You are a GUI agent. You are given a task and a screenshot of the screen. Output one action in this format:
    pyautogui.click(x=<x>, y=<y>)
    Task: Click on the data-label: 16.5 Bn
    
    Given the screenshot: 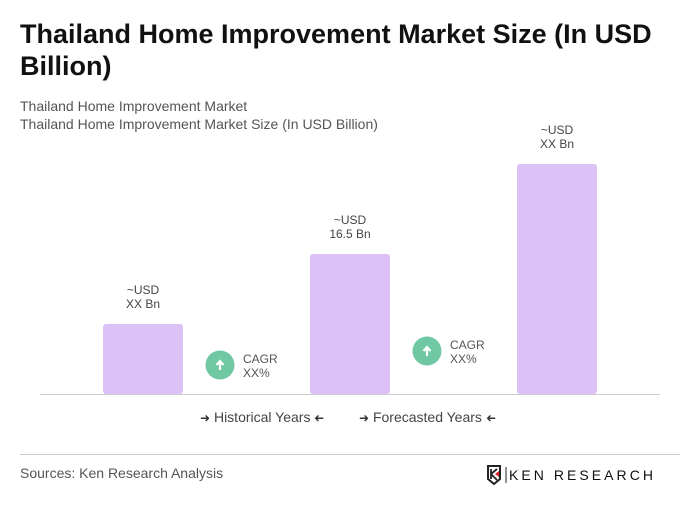 What is the action you would take?
    pyautogui.click(x=349, y=234)
    